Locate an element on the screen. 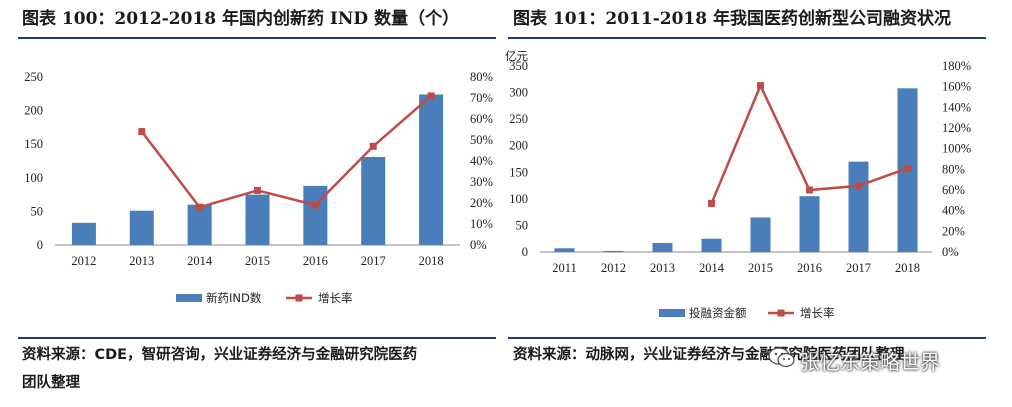 The height and width of the screenshot is (407, 1012). chart0-ytick-label: 150 is located at coordinates (33, 144).